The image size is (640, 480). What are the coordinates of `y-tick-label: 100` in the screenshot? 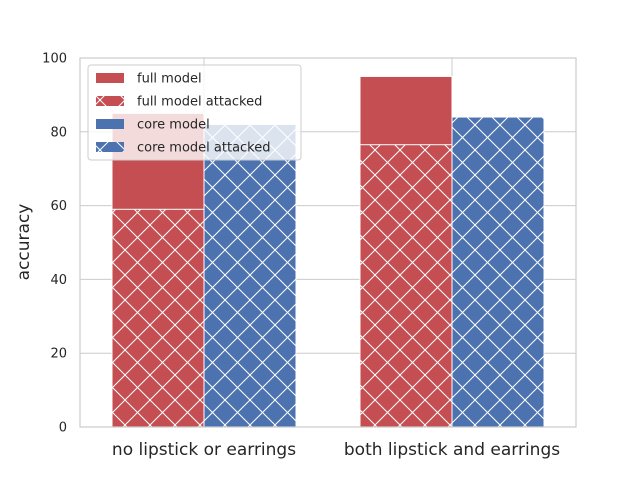 It's located at (54, 59).